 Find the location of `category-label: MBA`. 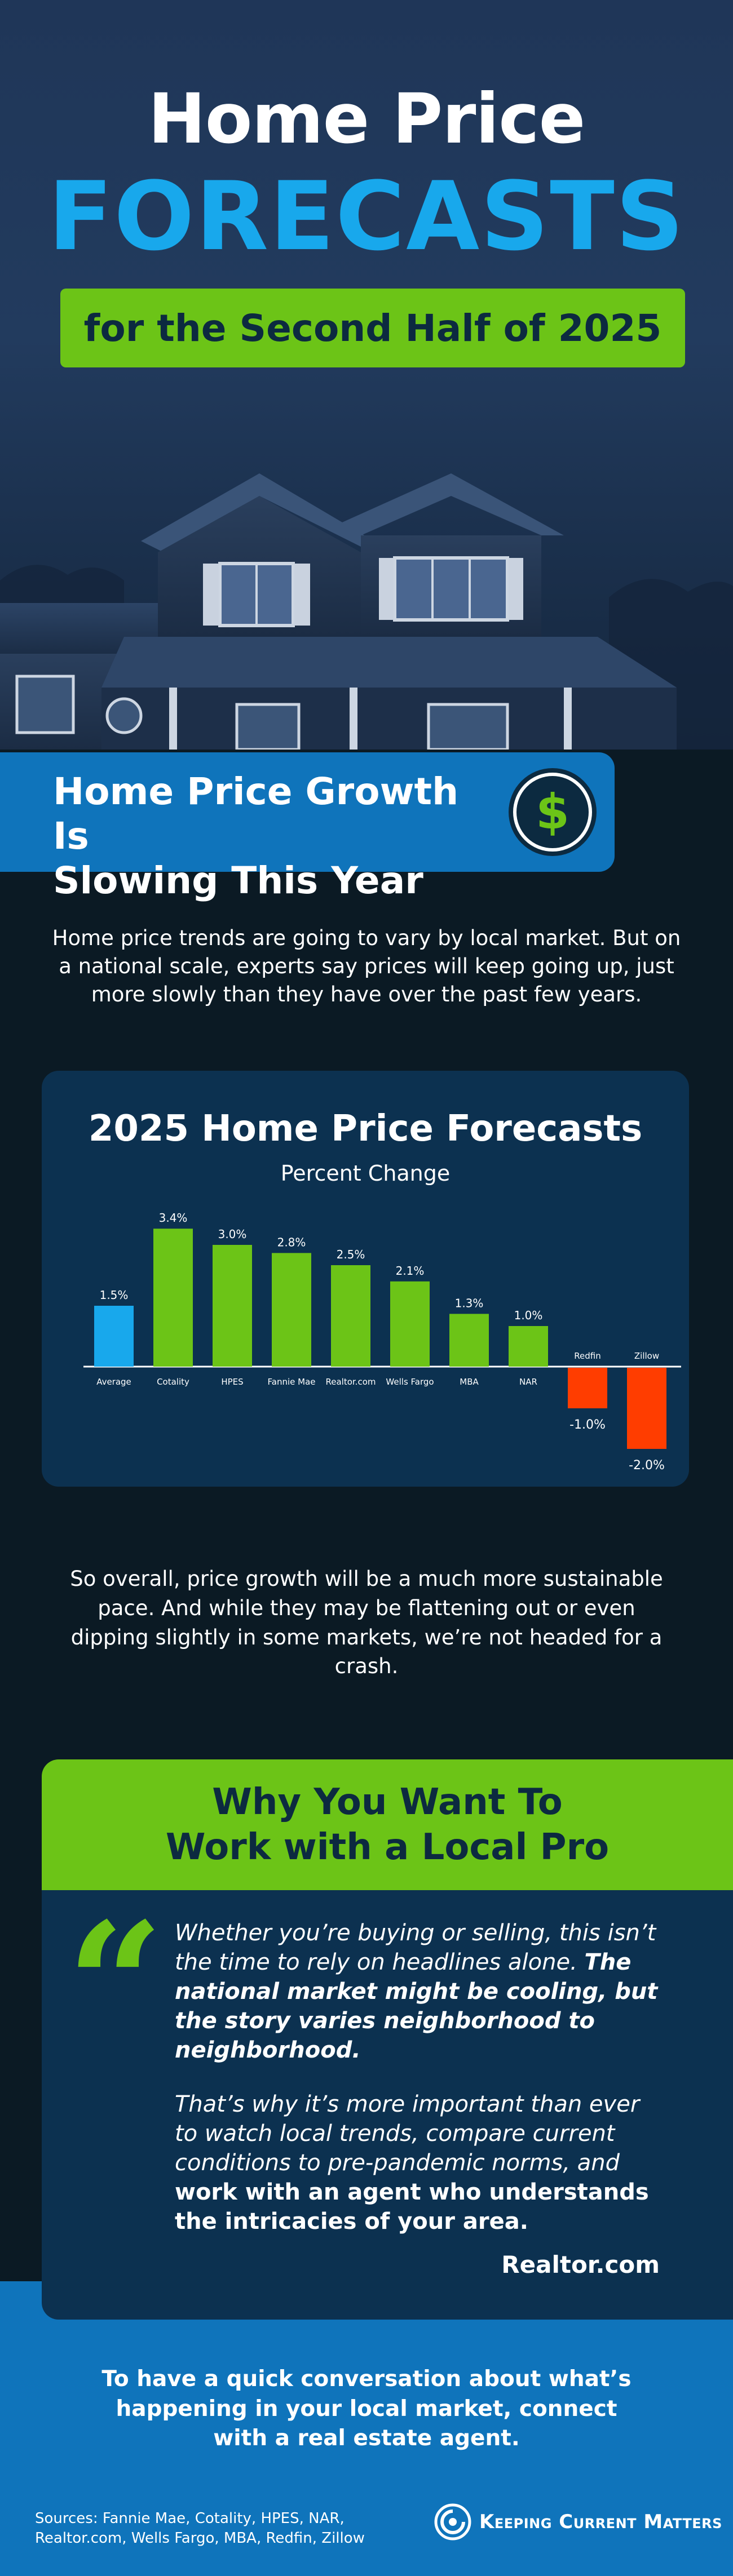

category-label: MBA is located at coordinates (469, 1382).